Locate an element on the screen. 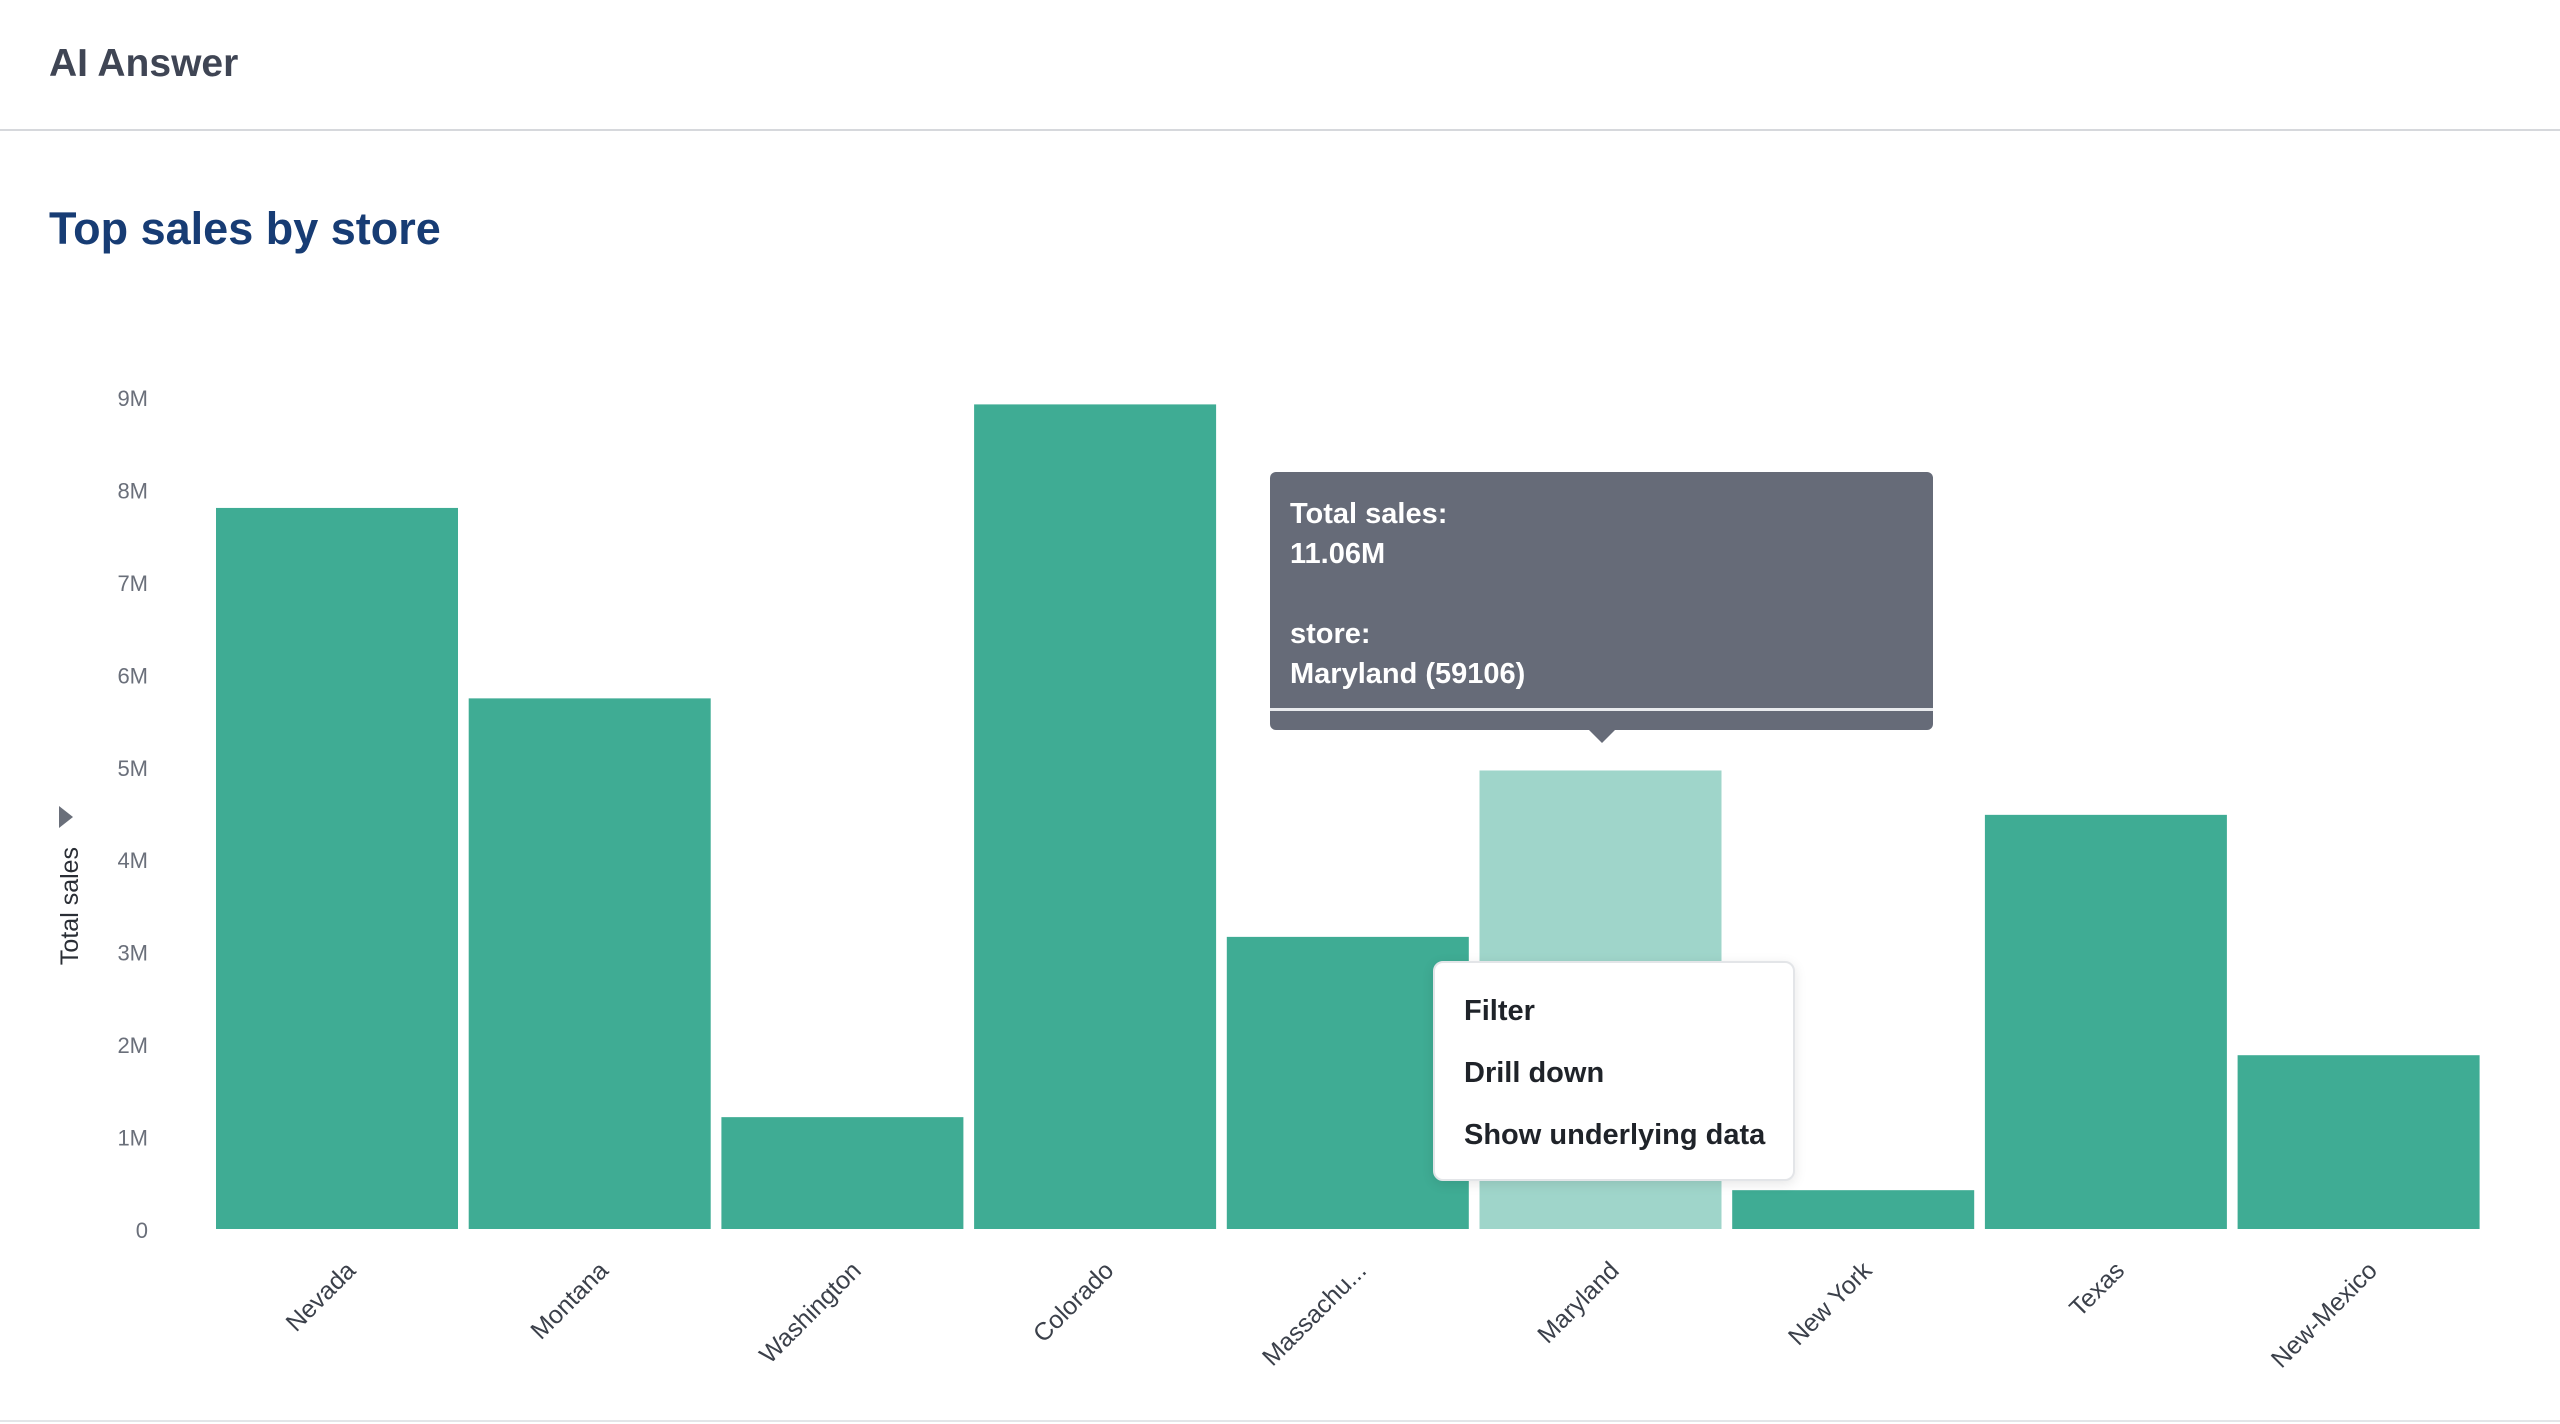  bar-colorado is located at coordinates (1095, 816).